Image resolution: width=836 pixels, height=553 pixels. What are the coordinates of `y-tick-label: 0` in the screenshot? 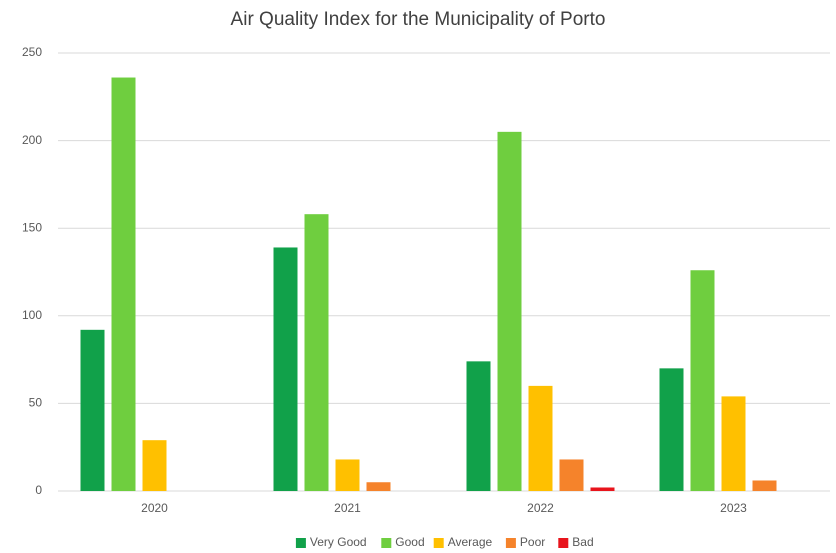 It's located at (38, 490).